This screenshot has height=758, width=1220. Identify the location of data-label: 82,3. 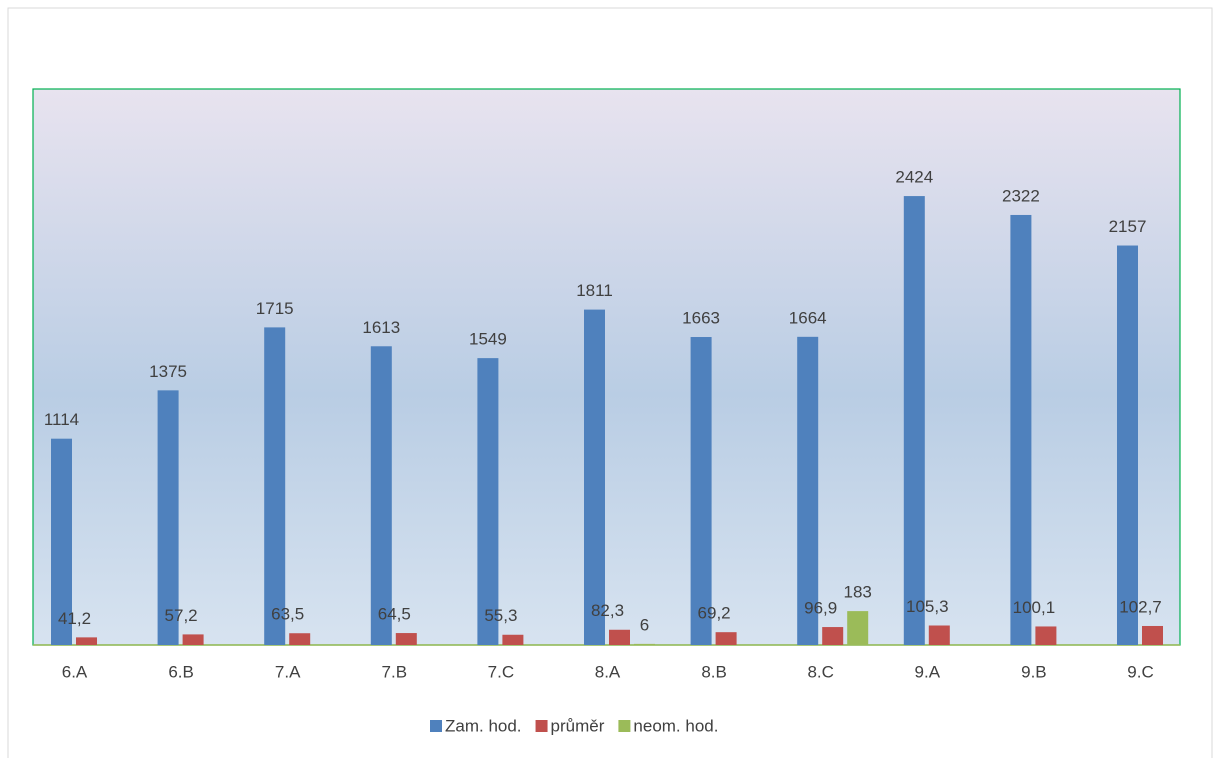
(607, 610).